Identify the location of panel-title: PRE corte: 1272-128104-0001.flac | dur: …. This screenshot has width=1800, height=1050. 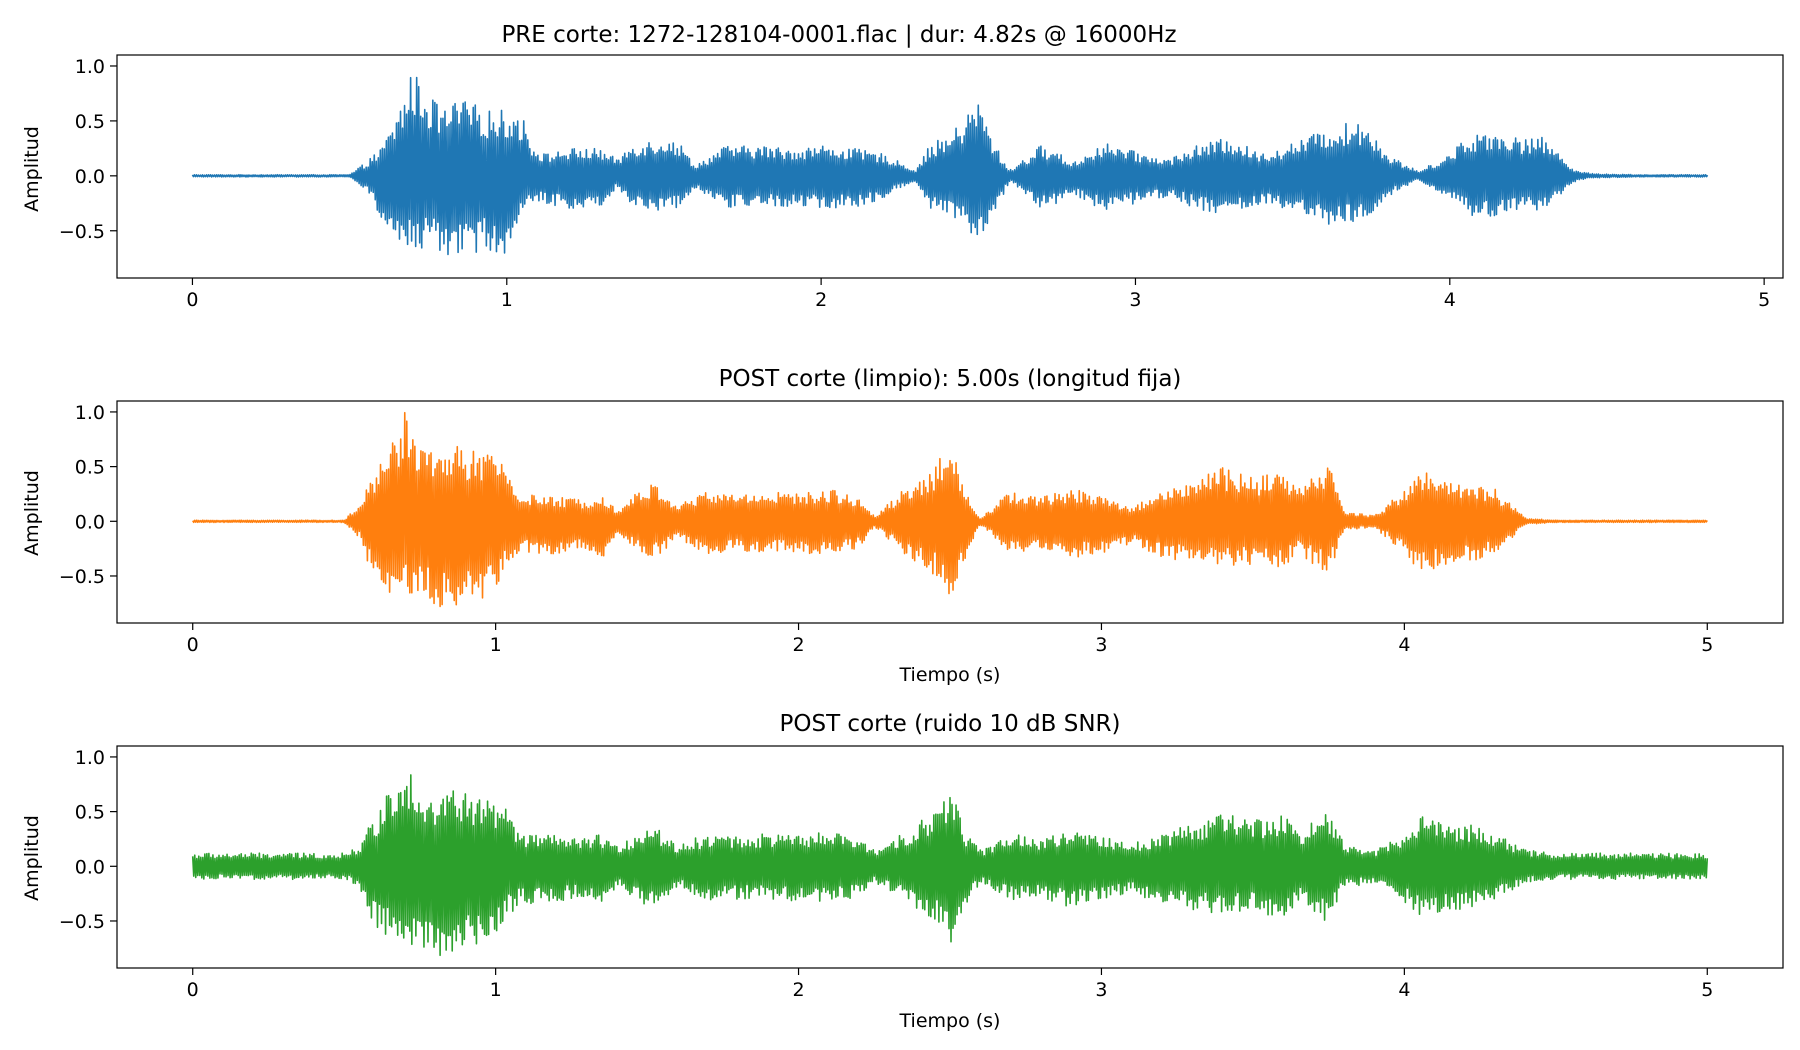
(838, 35).